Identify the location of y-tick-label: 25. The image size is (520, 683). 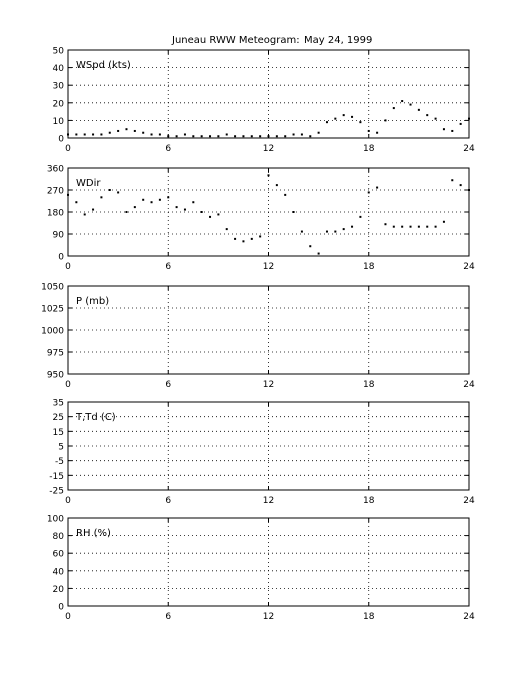
(58, 418).